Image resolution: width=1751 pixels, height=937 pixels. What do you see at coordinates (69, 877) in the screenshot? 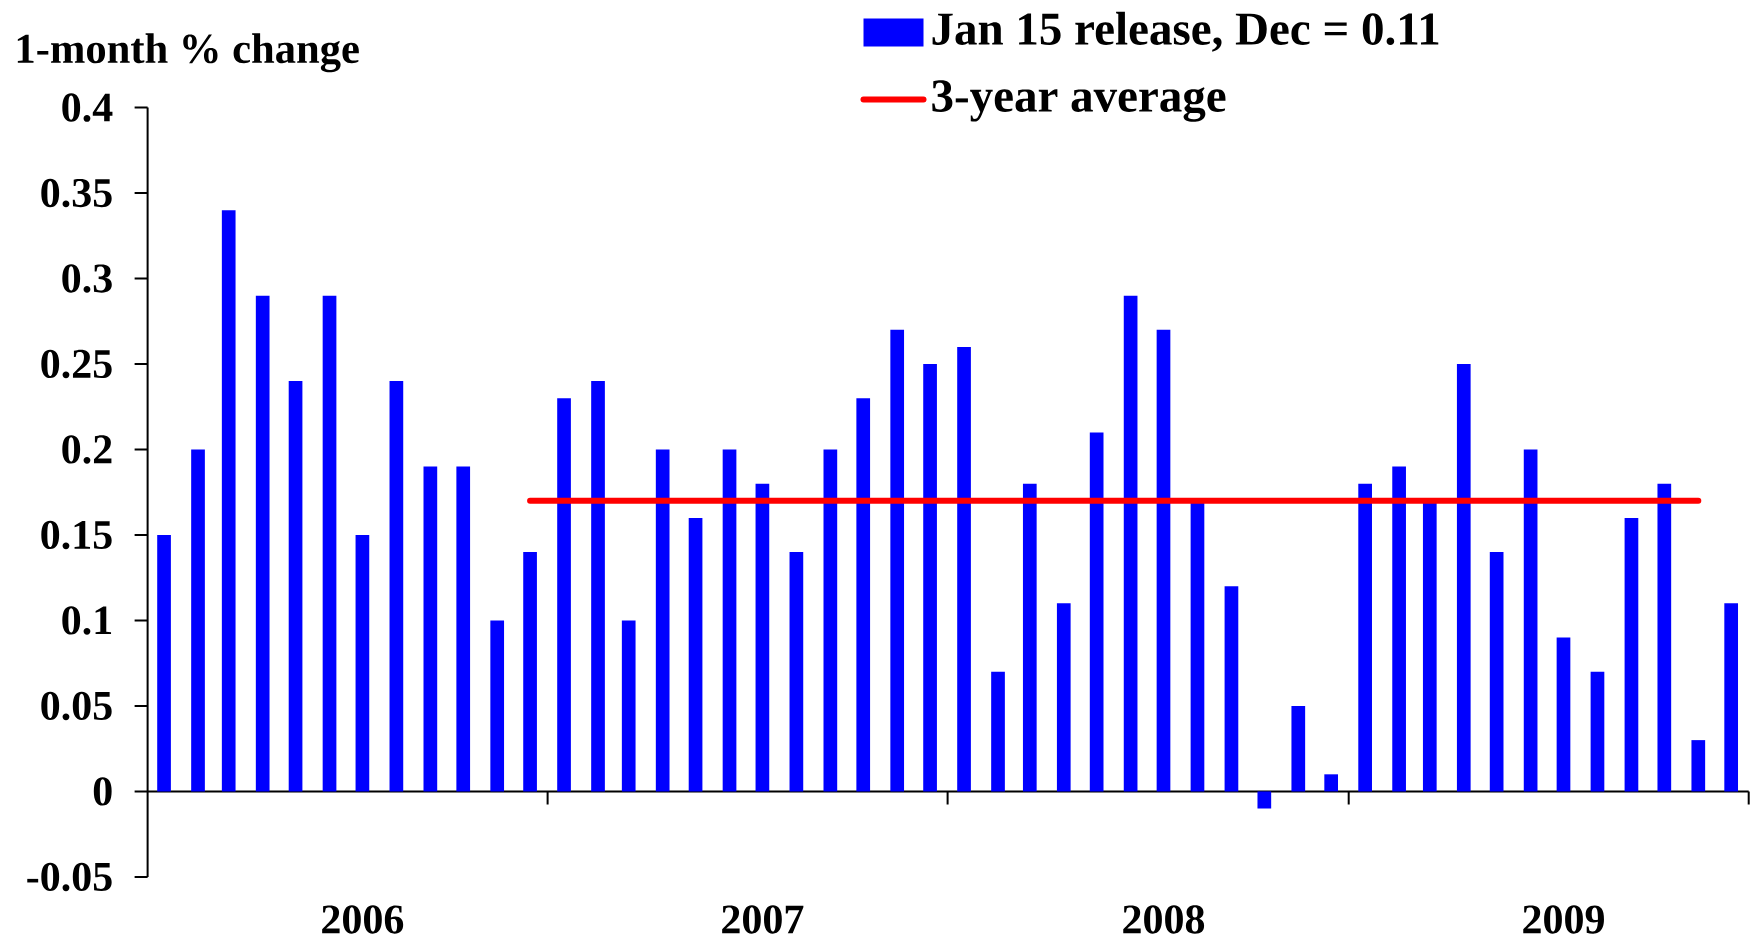
I see `y-tick-label: -0.05` at bounding box center [69, 877].